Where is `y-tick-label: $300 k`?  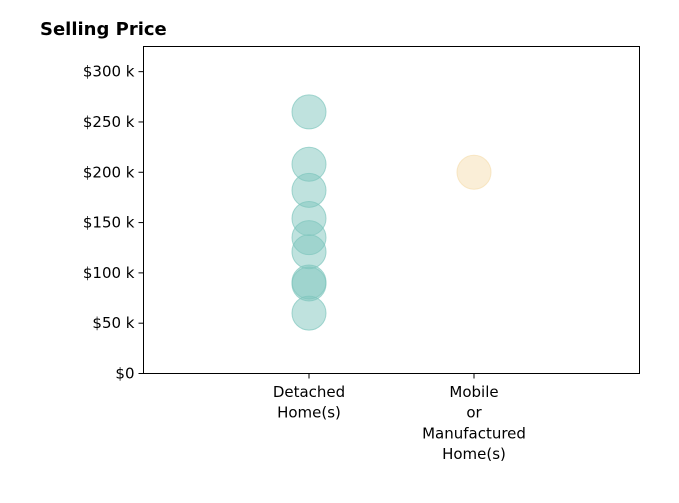 y-tick-label: $300 k is located at coordinates (109, 72).